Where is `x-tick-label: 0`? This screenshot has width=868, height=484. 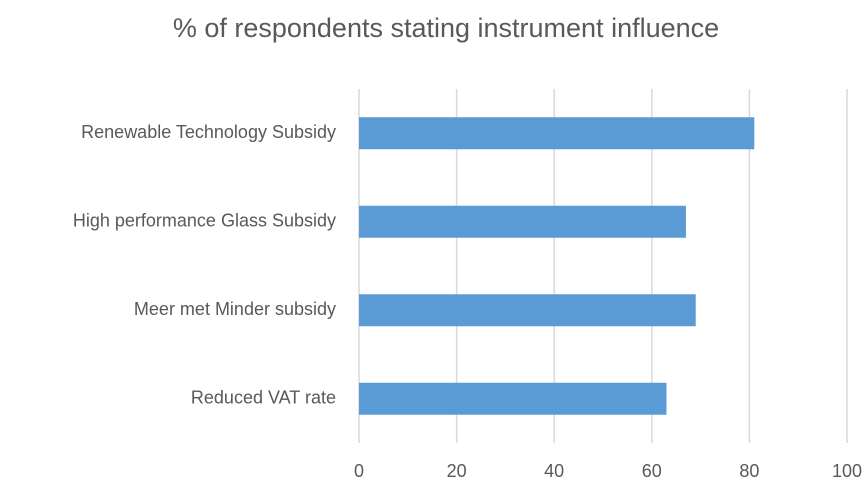 x-tick-label: 0 is located at coordinates (359, 471).